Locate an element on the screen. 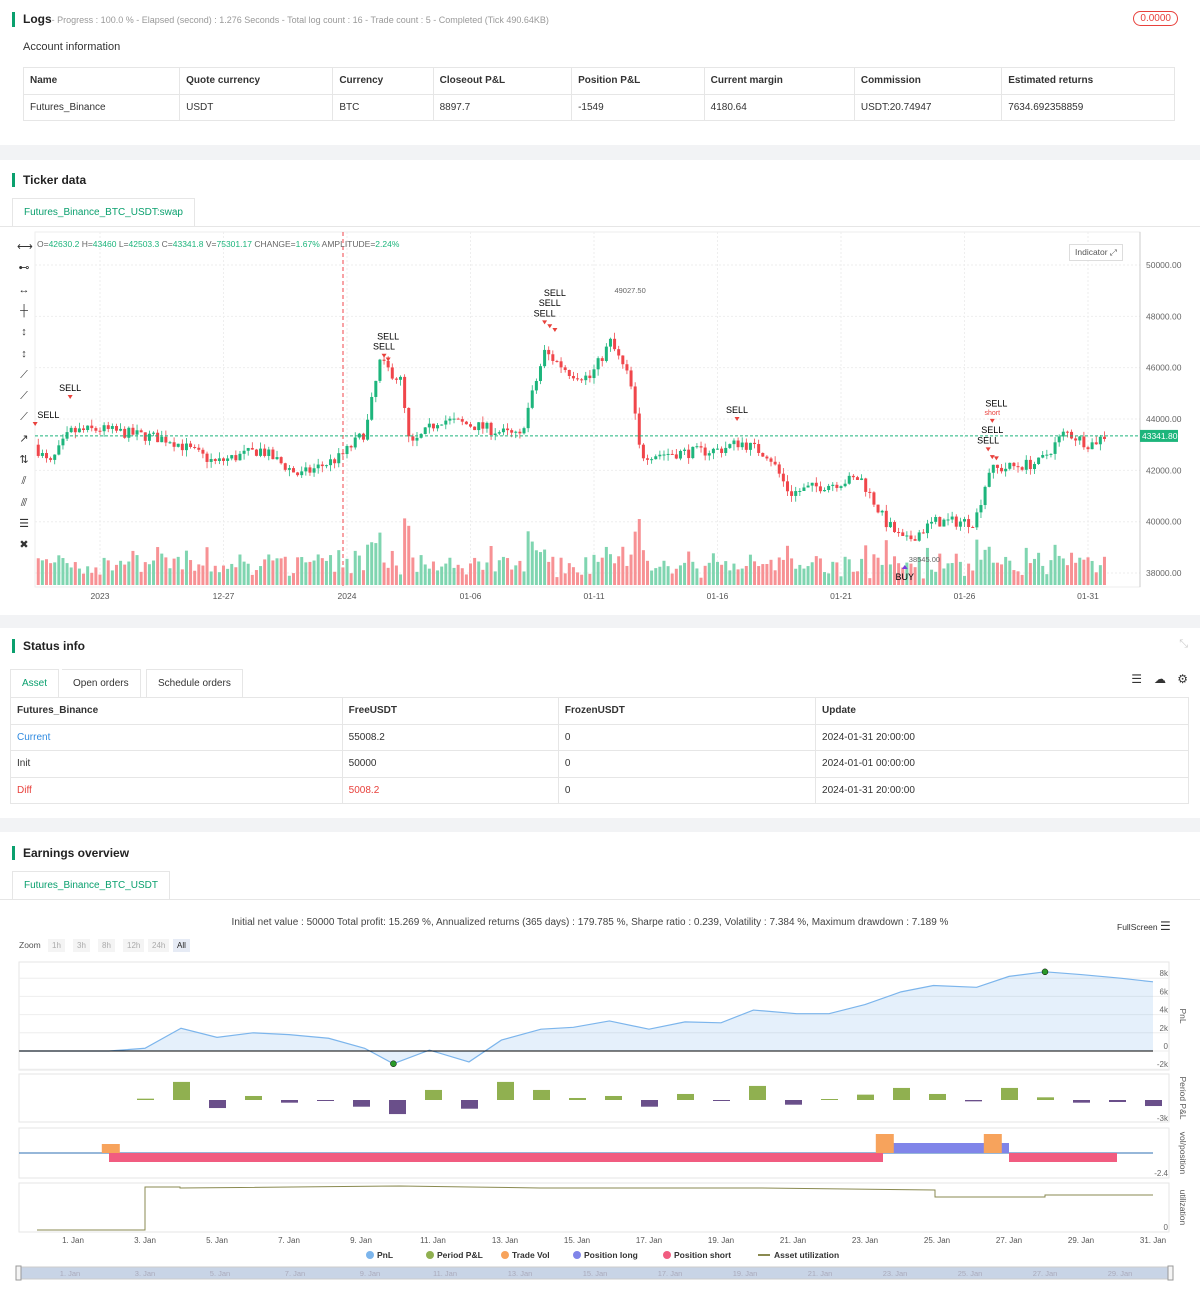  navigator-left-handle is located at coordinates (18, 1273).